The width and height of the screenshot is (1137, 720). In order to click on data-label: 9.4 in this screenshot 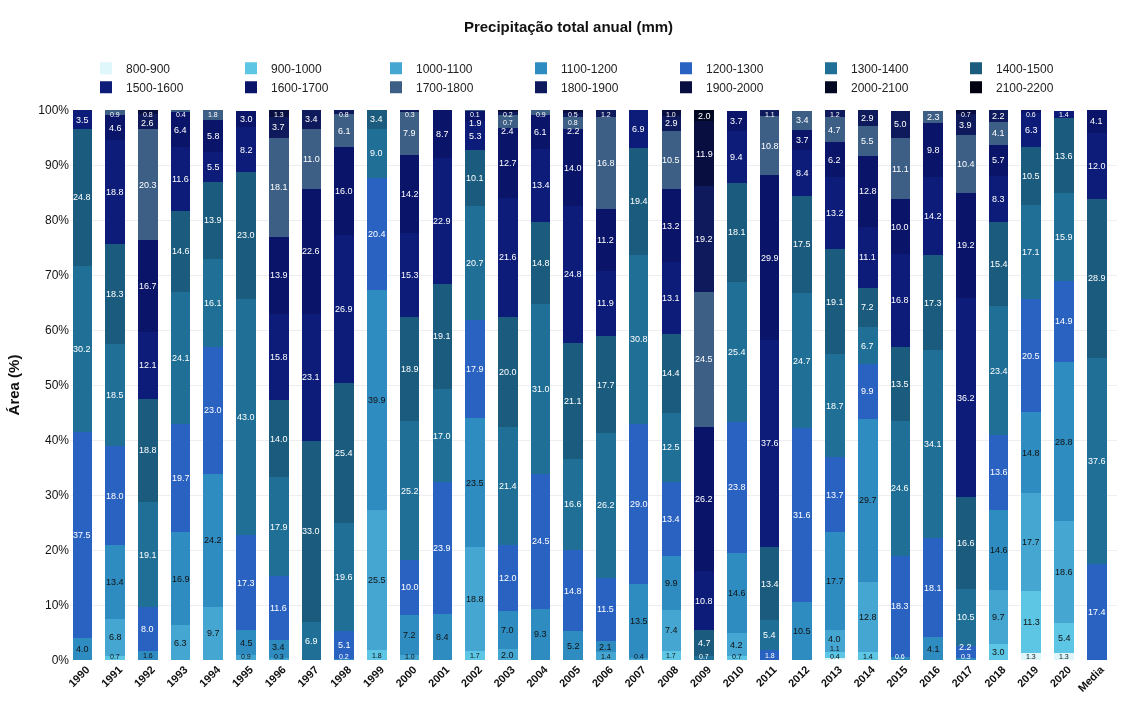, I will do `click(736, 157)`.